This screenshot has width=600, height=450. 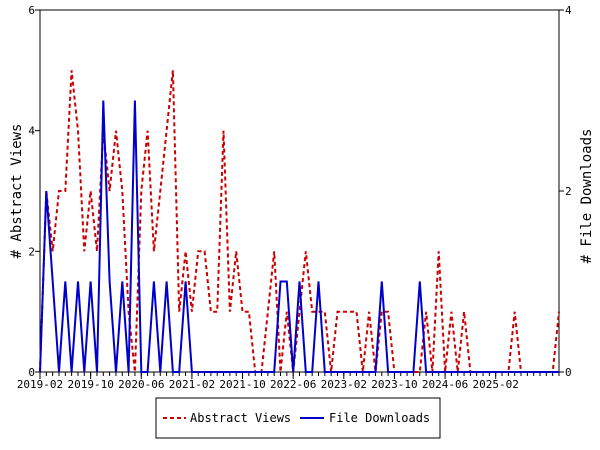 What do you see at coordinates (293, 384) in the screenshot?
I see `x-tick-label: 2022-06` at bounding box center [293, 384].